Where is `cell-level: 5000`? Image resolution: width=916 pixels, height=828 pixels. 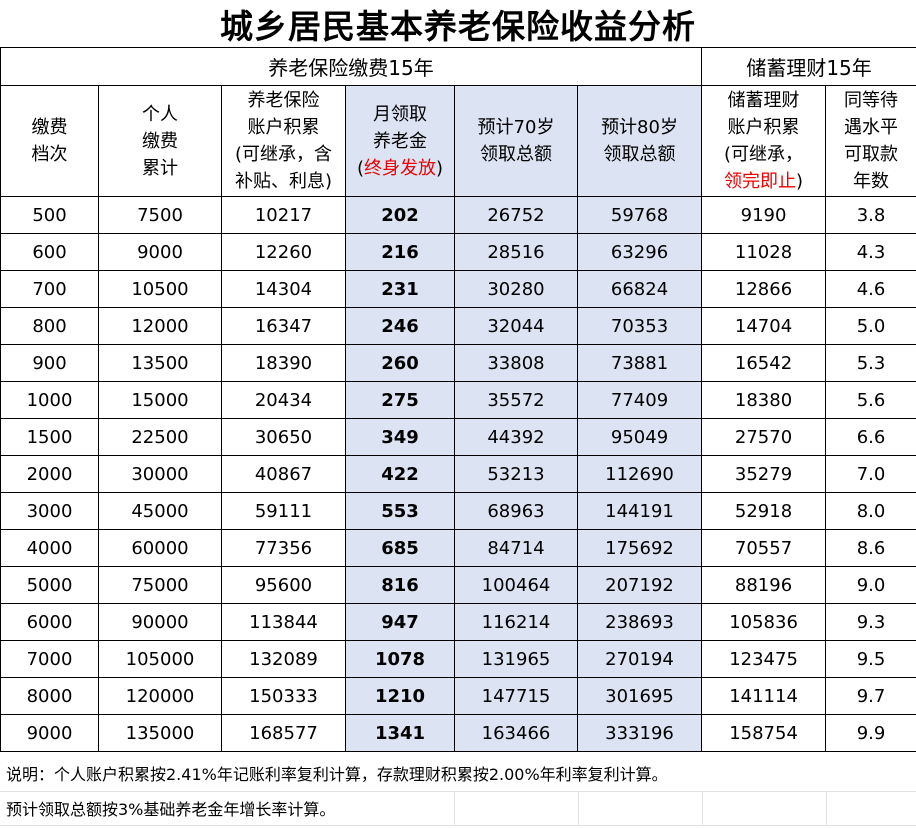 cell-level: 5000 is located at coordinates (49, 585).